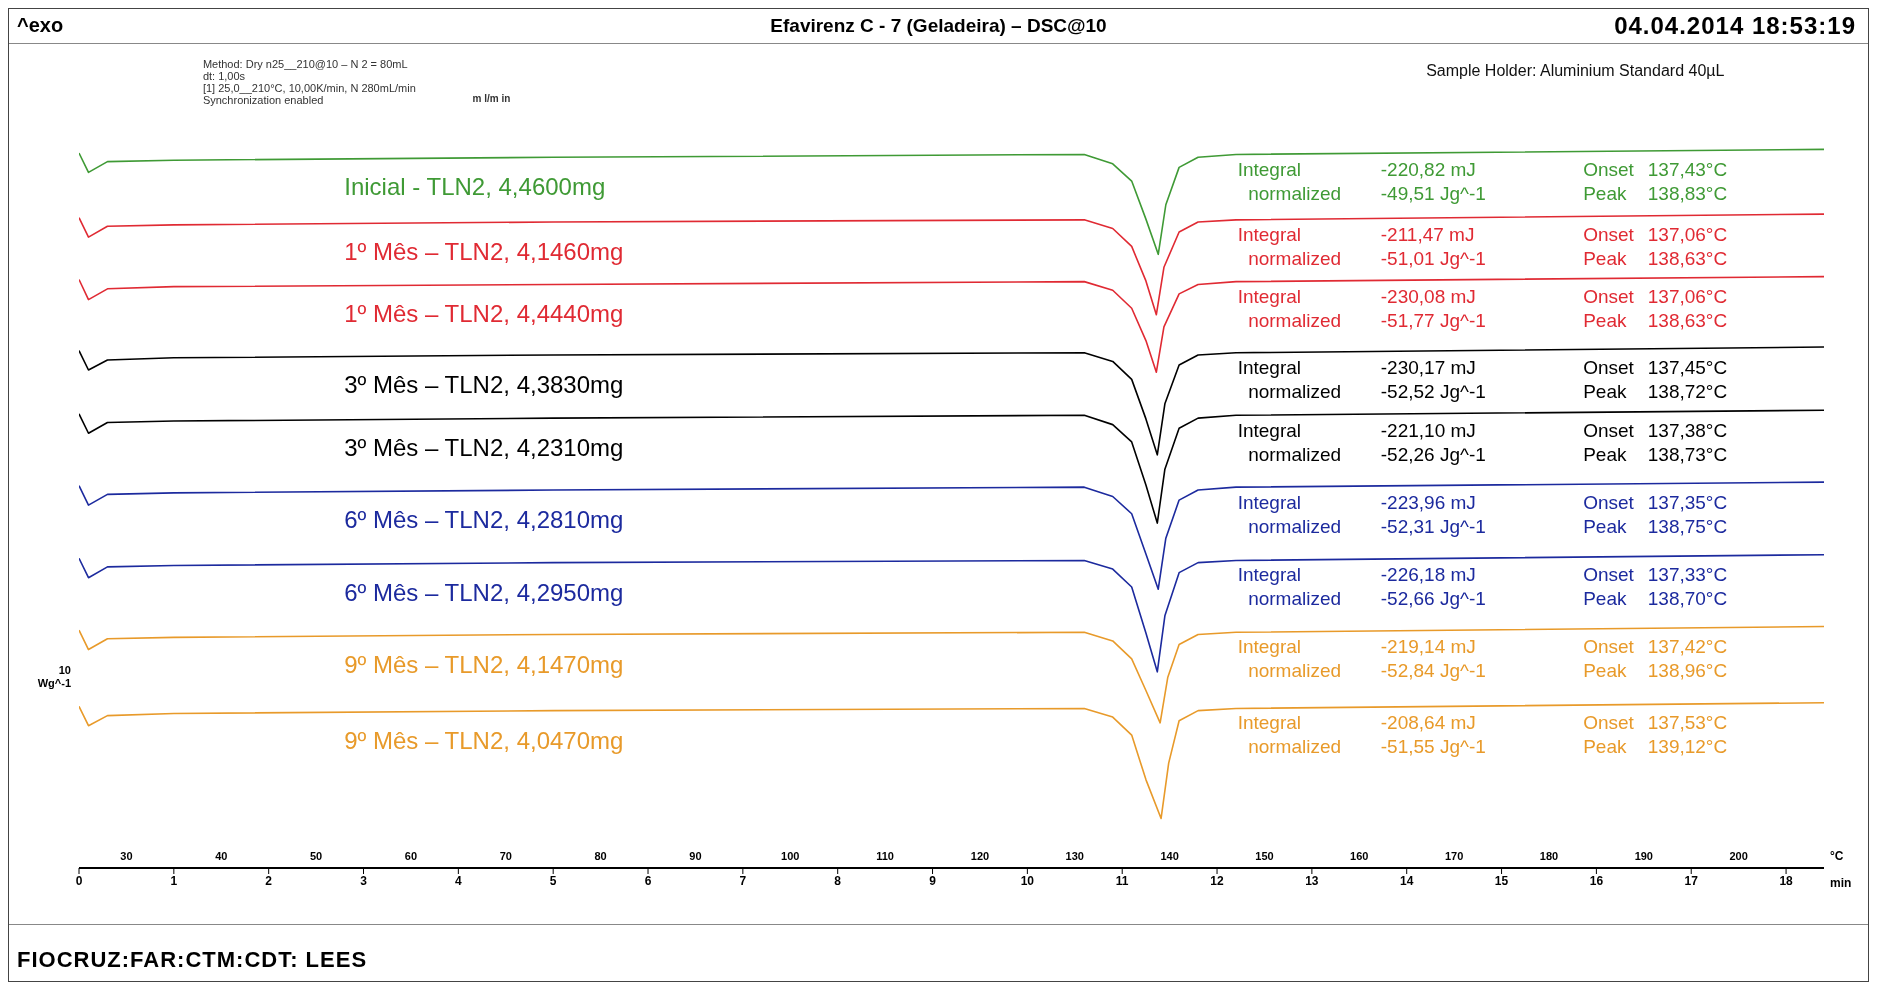 This screenshot has height=990, width=1877. I want to click on annotation: -51,55 Jg^-1, so click(1433, 747).